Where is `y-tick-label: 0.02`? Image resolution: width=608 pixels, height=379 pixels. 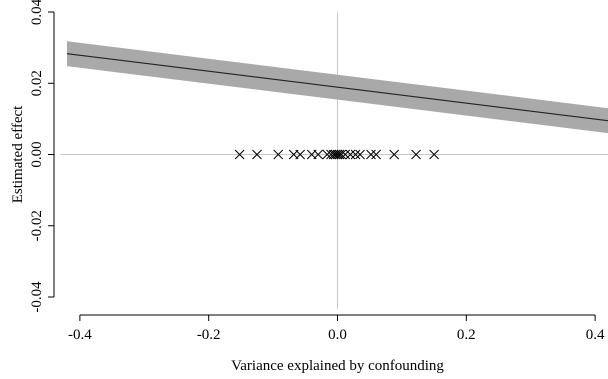
y-tick-label: 0.02 is located at coordinates (37, 83).